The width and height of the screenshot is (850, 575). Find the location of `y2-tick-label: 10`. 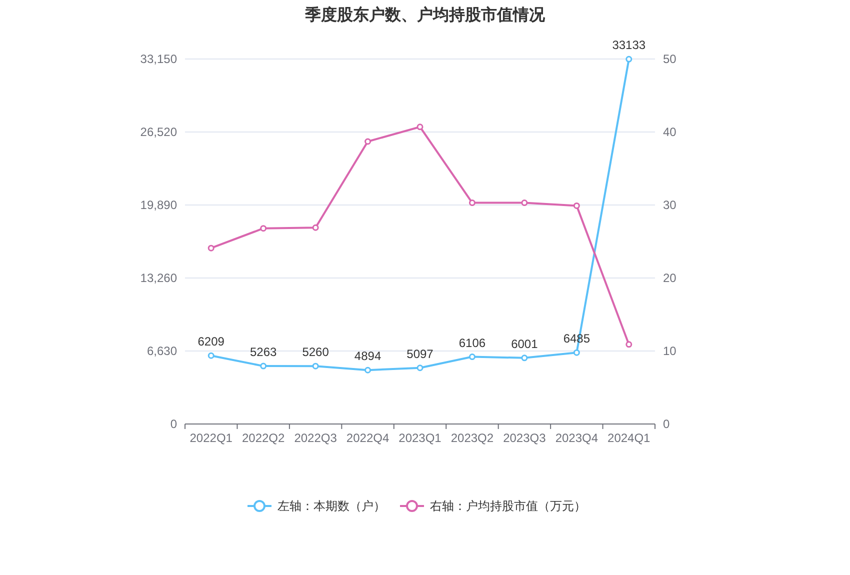

y2-tick-label: 10 is located at coordinates (670, 351).